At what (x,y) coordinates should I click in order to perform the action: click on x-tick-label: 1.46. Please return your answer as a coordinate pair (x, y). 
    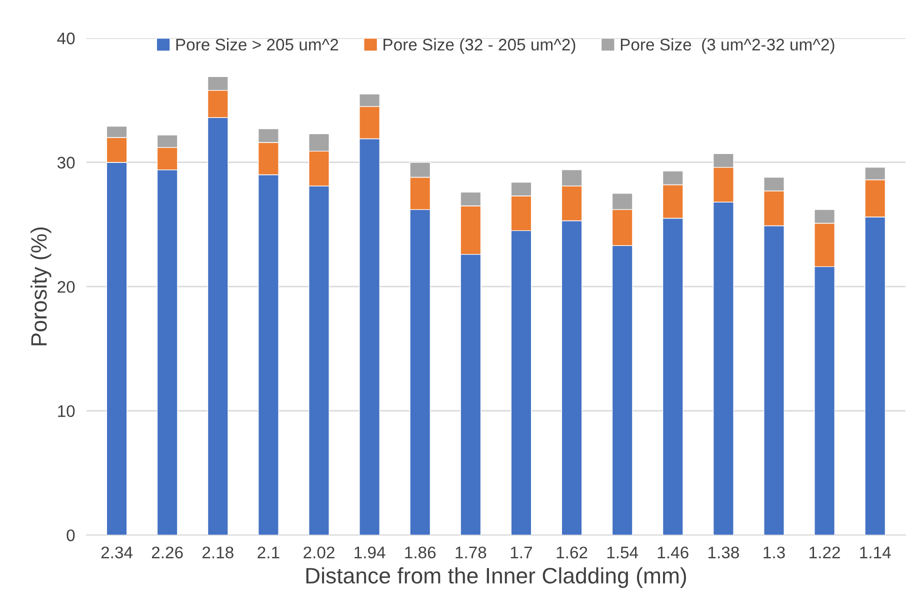
    Looking at the image, I should click on (673, 552).